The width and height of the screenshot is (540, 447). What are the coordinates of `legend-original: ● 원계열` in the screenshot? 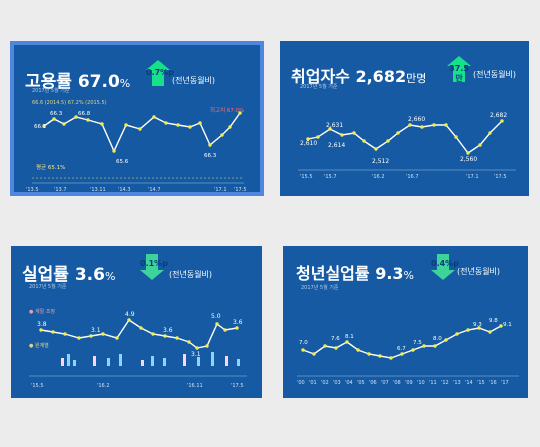 It's located at (39, 346).